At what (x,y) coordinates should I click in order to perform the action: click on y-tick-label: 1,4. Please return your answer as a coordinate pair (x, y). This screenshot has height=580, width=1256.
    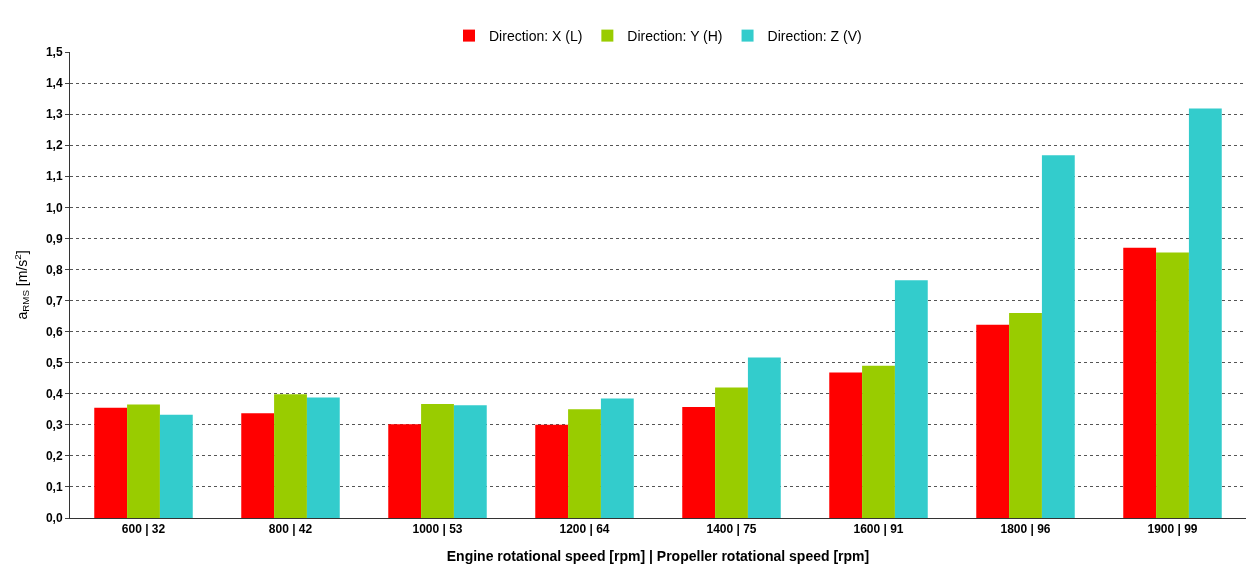
    Looking at the image, I should click on (54, 83).